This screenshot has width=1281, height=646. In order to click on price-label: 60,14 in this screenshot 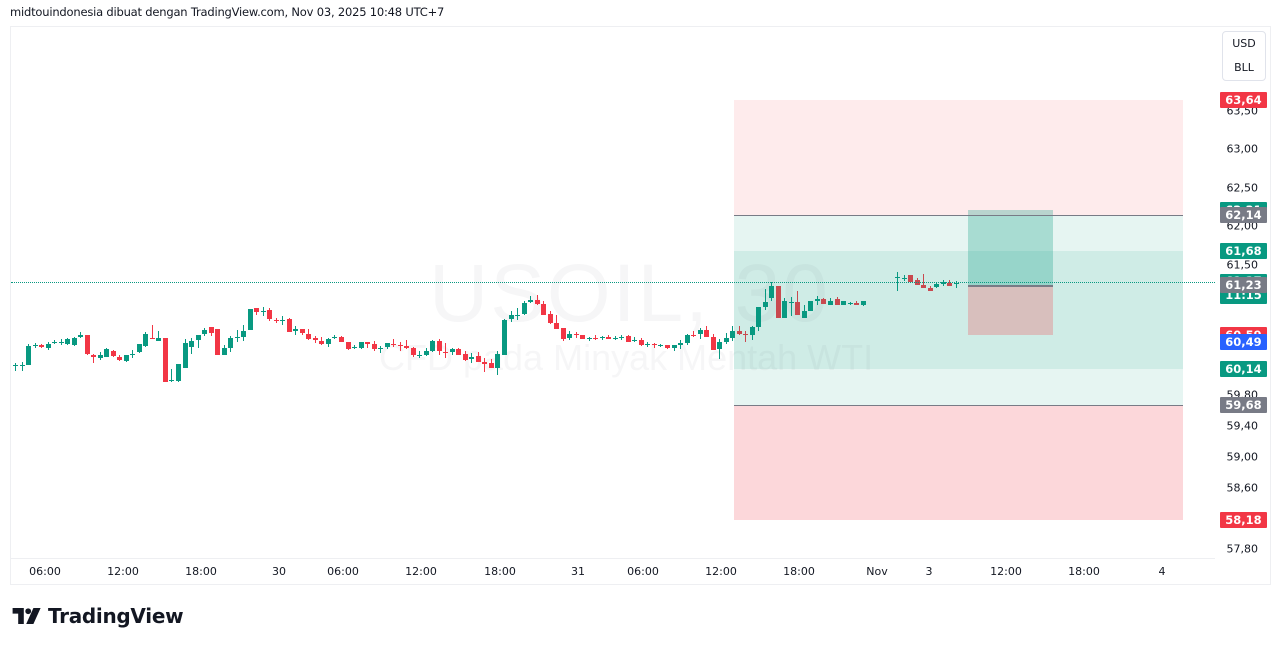, I will do `click(1243, 369)`.